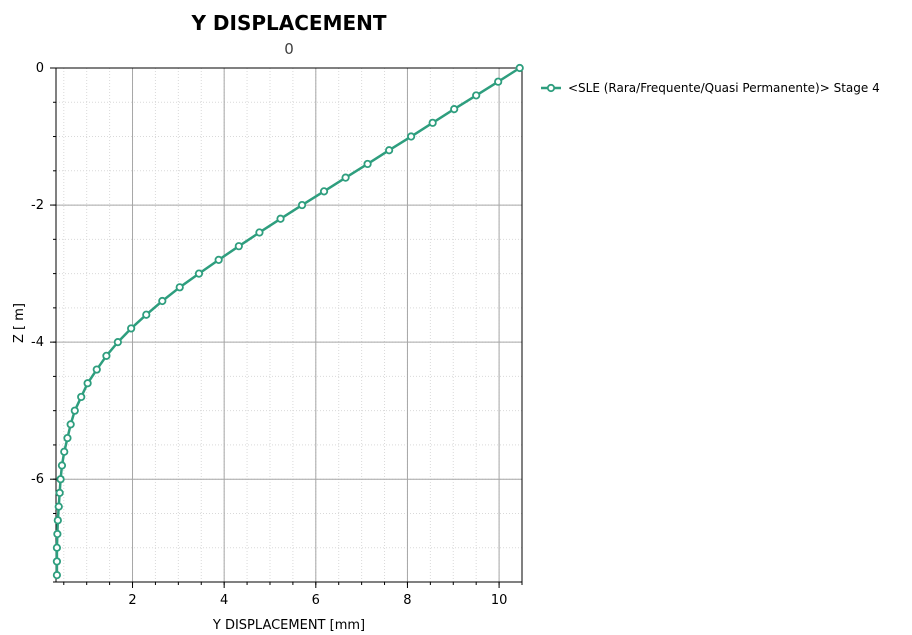 The image size is (912, 635). I want to click on y-tick-label: -2, so click(37, 205).